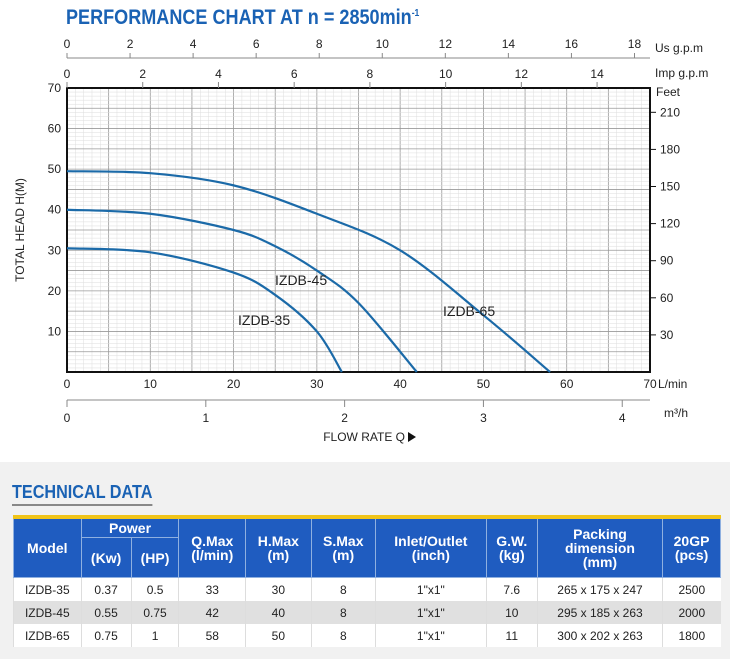  I want to click on header-hp: (HP), so click(155, 557).